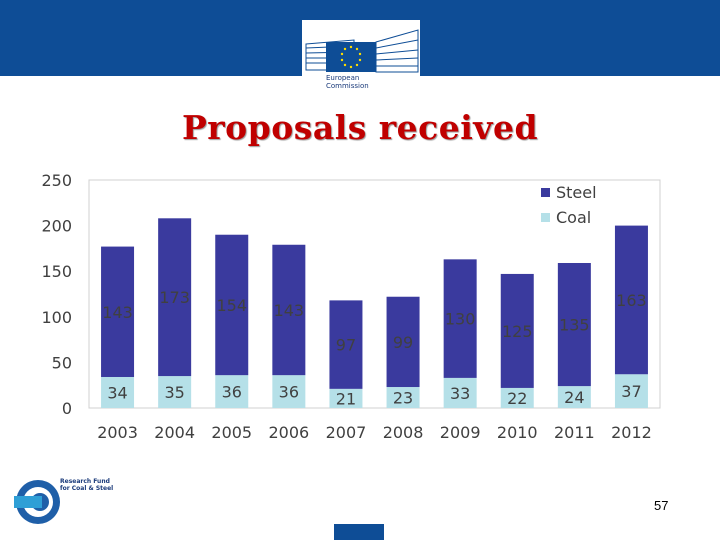 The image size is (720, 540). Describe the element at coordinates (573, 217) in the screenshot. I see `coal-legend-label: Coal` at that location.